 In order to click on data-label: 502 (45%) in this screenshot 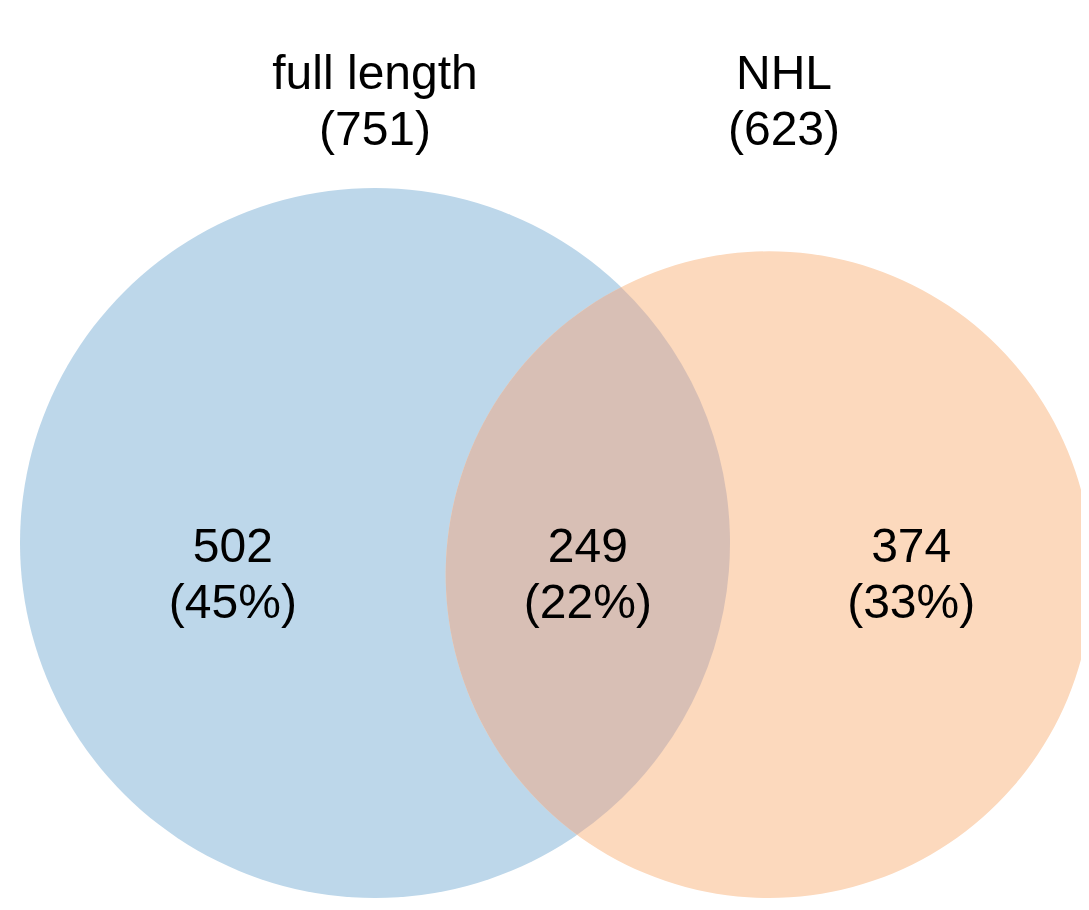, I will do `click(232, 573)`.